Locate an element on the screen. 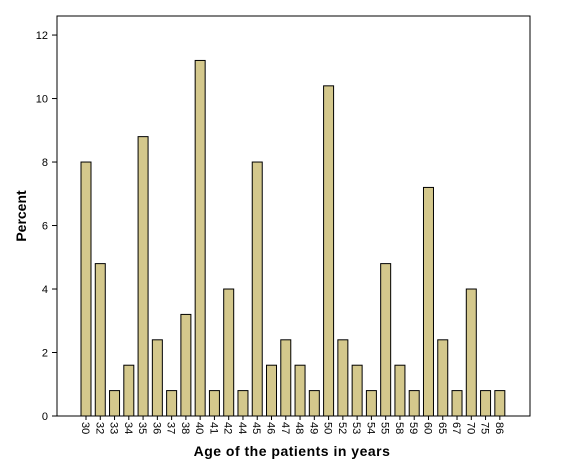 Image resolution: width=571 pixels, height=468 pixels. y-axis-title: Percent is located at coordinates (21, 216).